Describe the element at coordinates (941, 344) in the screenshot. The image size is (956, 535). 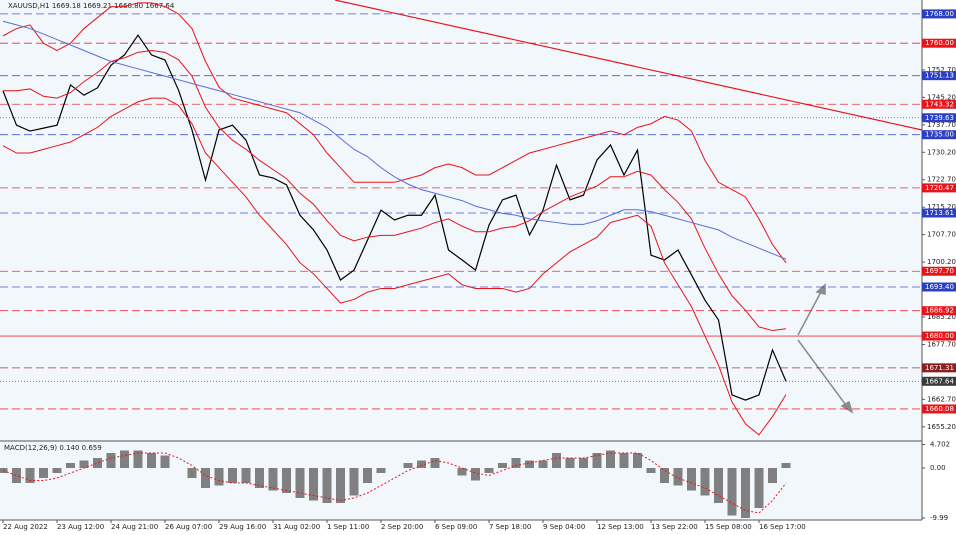
I see `y-tick-label: 1677.70` at that location.